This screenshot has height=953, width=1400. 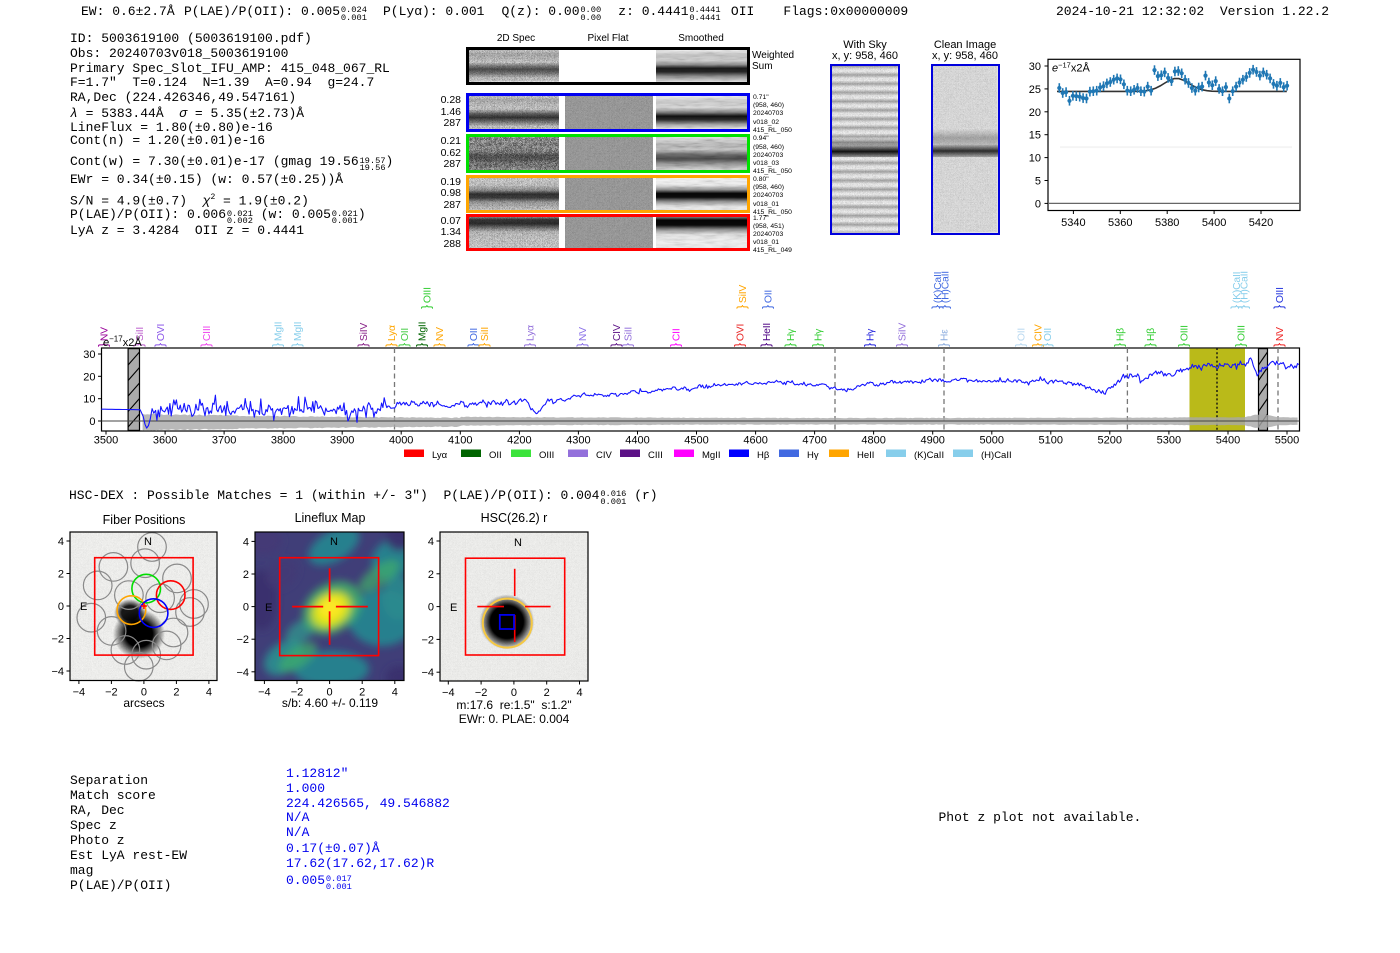 What do you see at coordinates (740, 335) in the screenshot?
I see `svg-text: } OVI` at bounding box center [740, 335].